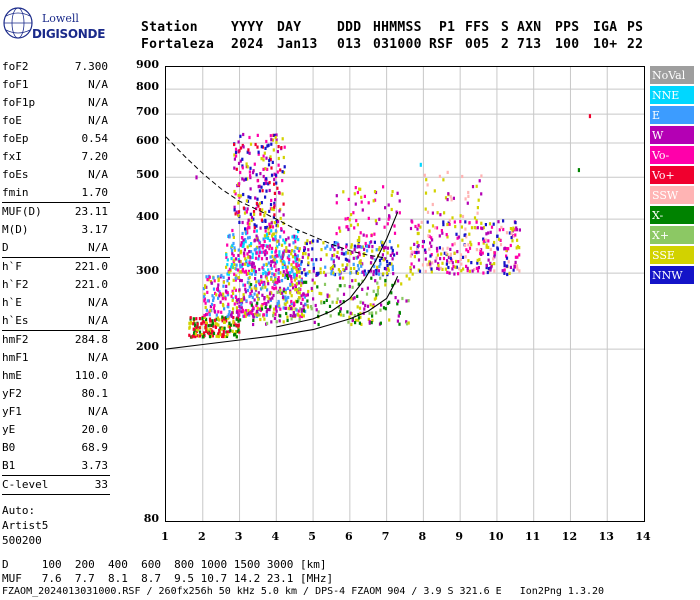 Image resolution: width=700 pixels, height=600 pixels. What do you see at coordinates (56, 257) in the screenshot?
I see `param-separator` at bounding box center [56, 257].